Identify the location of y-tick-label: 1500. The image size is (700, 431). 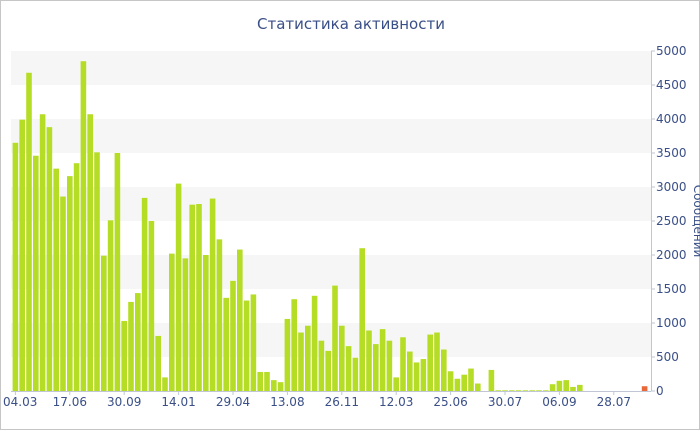
(671, 289).